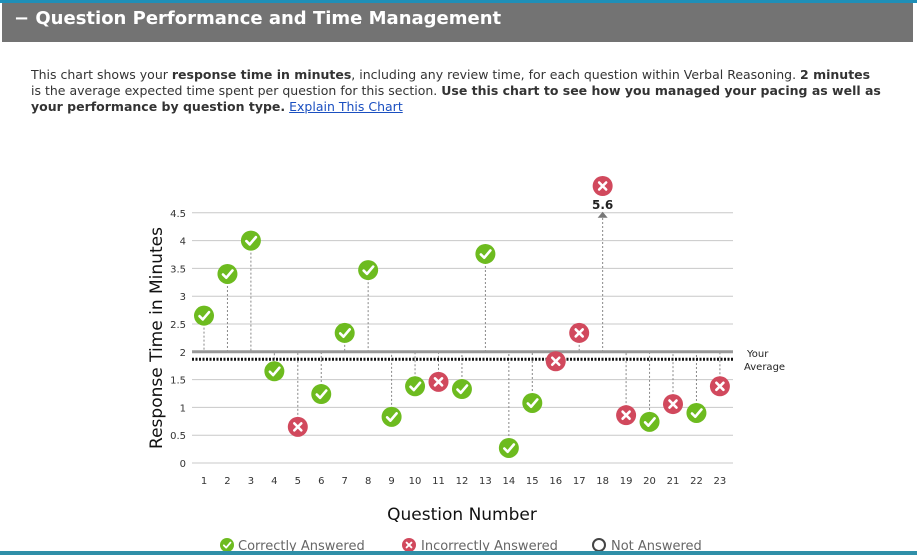 The image size is (917, 555). I want to click on overflow-arrow-icon, so click(602, 214).